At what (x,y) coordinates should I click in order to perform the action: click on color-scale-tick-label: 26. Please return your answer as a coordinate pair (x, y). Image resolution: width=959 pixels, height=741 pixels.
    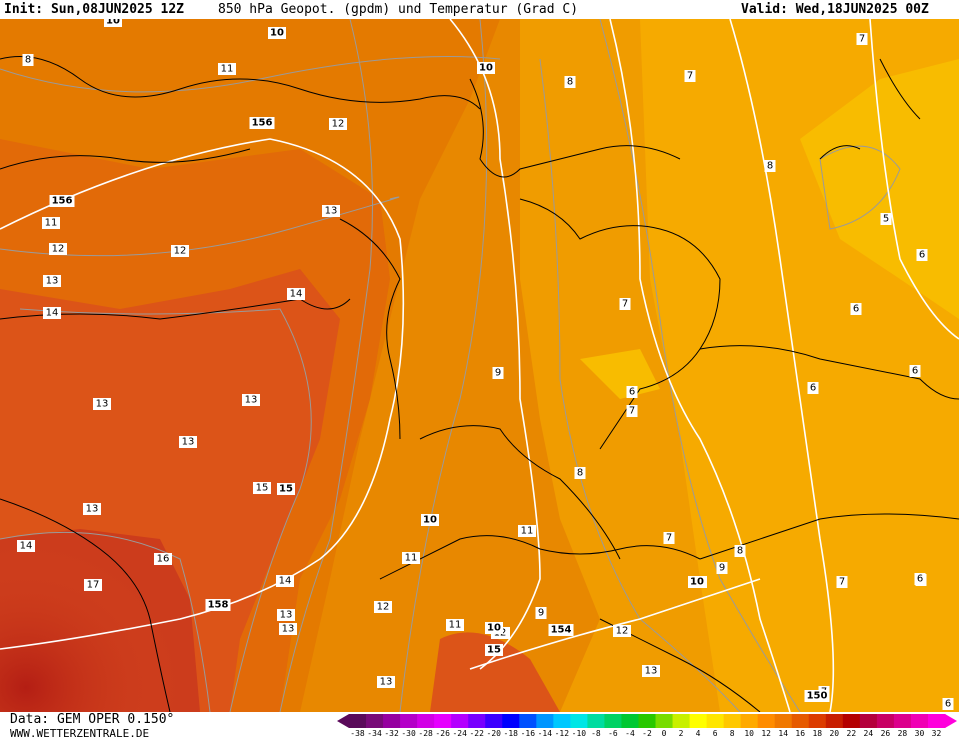
    Looking at the image, I should click on (885, 733).